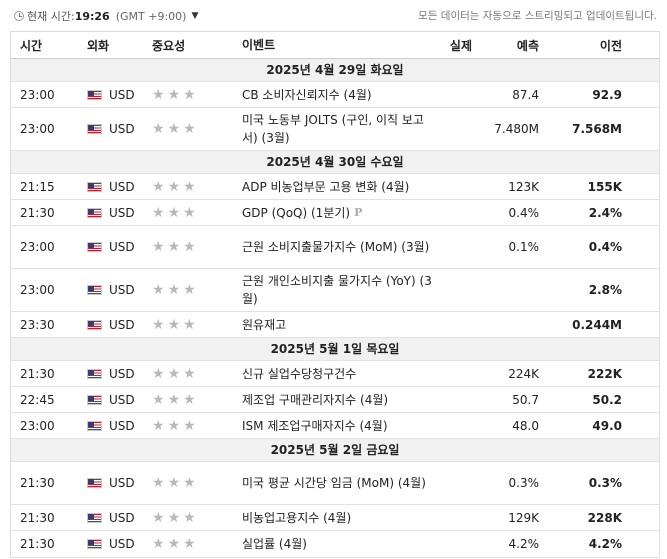  I want to click on event-name-cell: 근원 개인소비지출 물가지수 (YoY) (3월), so click(337, 290).